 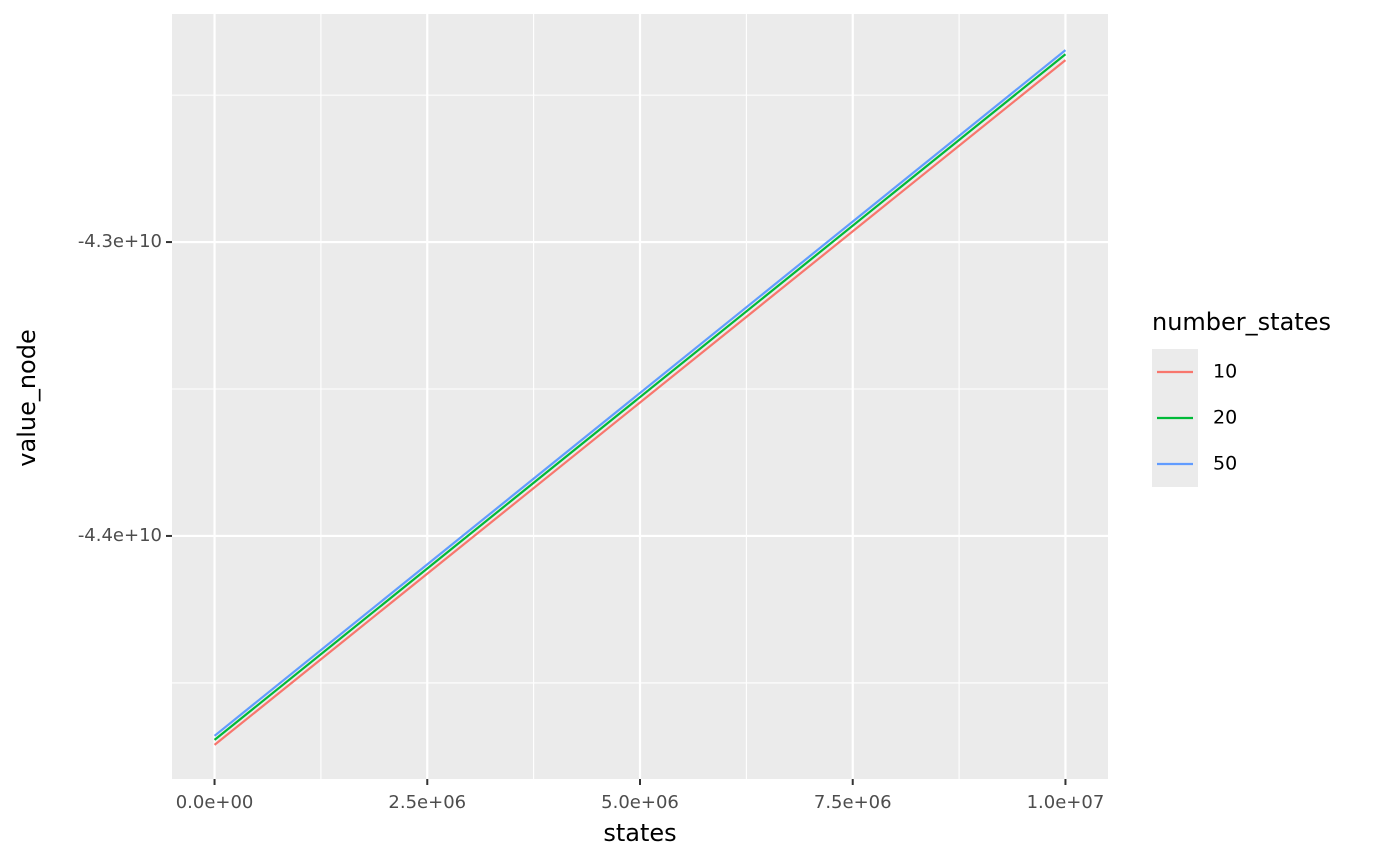 I want to click on x-axis-title: states, so click(x=639, y=833).